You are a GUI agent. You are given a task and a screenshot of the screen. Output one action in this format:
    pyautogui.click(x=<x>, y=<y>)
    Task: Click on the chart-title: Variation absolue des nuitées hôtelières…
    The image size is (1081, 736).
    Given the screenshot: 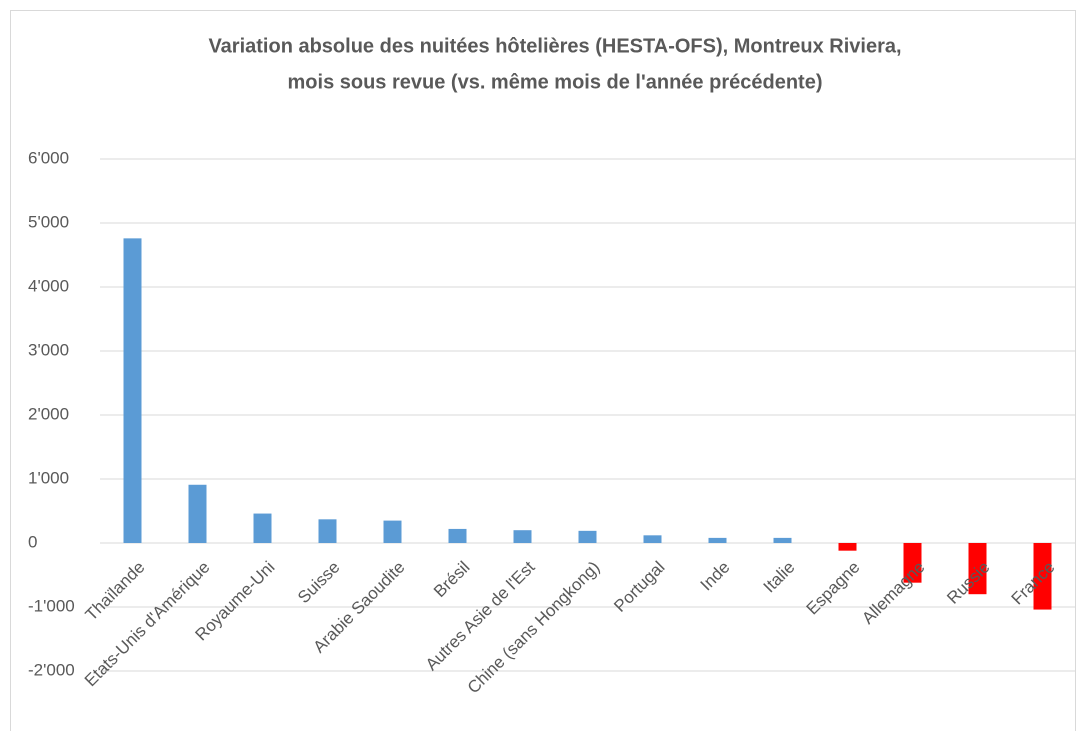 What is the action you would take?
    pyautogui.click(x=554, y=46)
    